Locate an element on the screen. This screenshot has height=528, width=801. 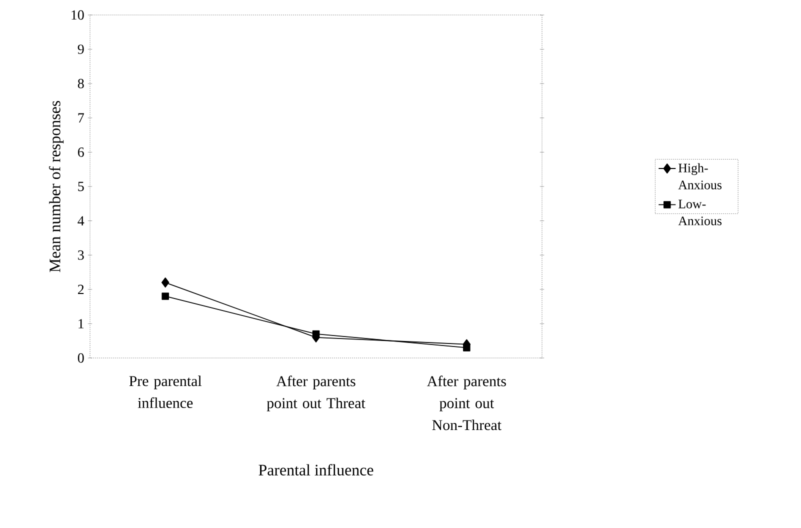
y-tick-label: 6 is located at coordinates (81, 152).